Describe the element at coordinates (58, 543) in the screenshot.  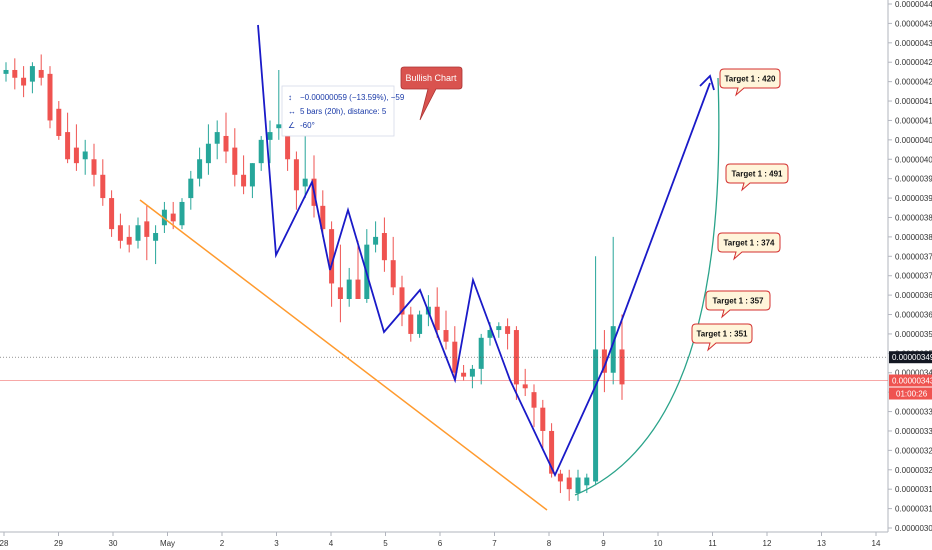
I see `x-tick-label: 29` at that location.